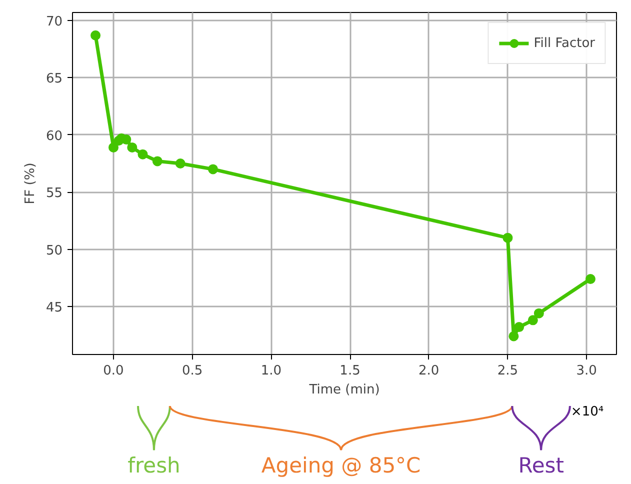 The height and width of the screenshot is (484, 631). Describe the element at coordinates (586, 371) in the screenshot. I see `x-tick-label: 3.0` at that location.